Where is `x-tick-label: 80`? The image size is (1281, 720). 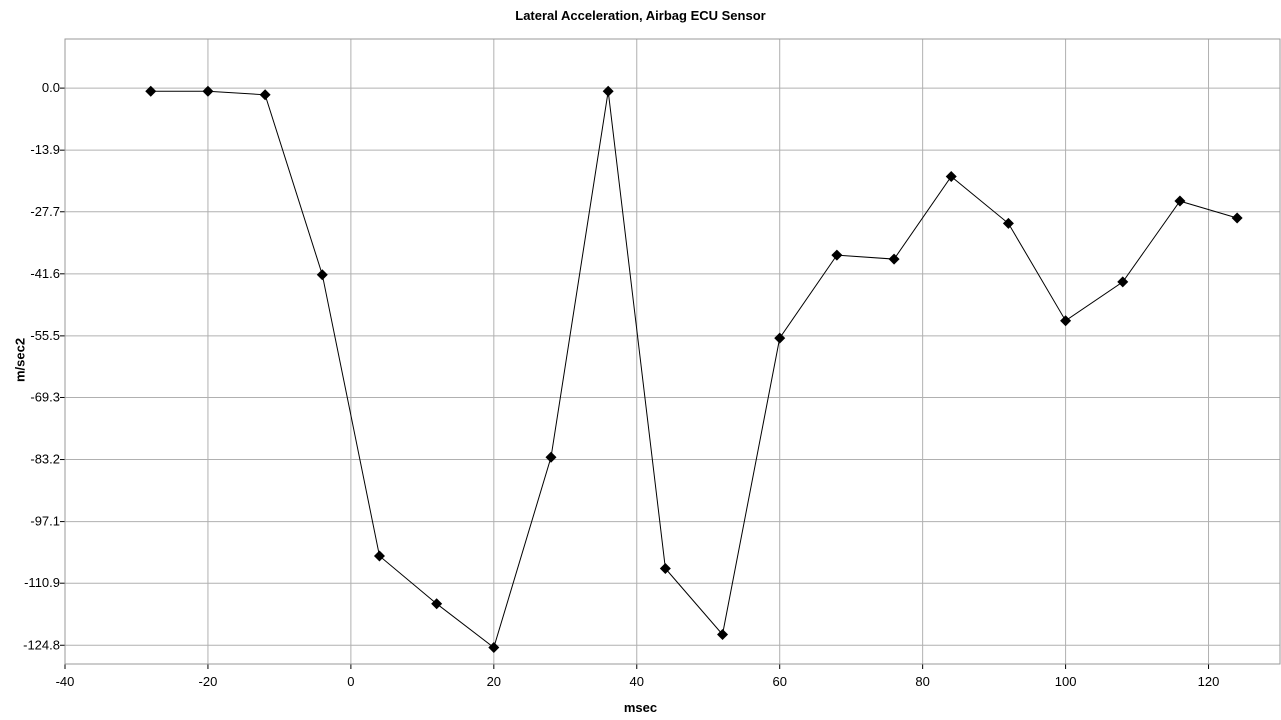 x-tick-label: 80 is located at coordinates (922, 681).